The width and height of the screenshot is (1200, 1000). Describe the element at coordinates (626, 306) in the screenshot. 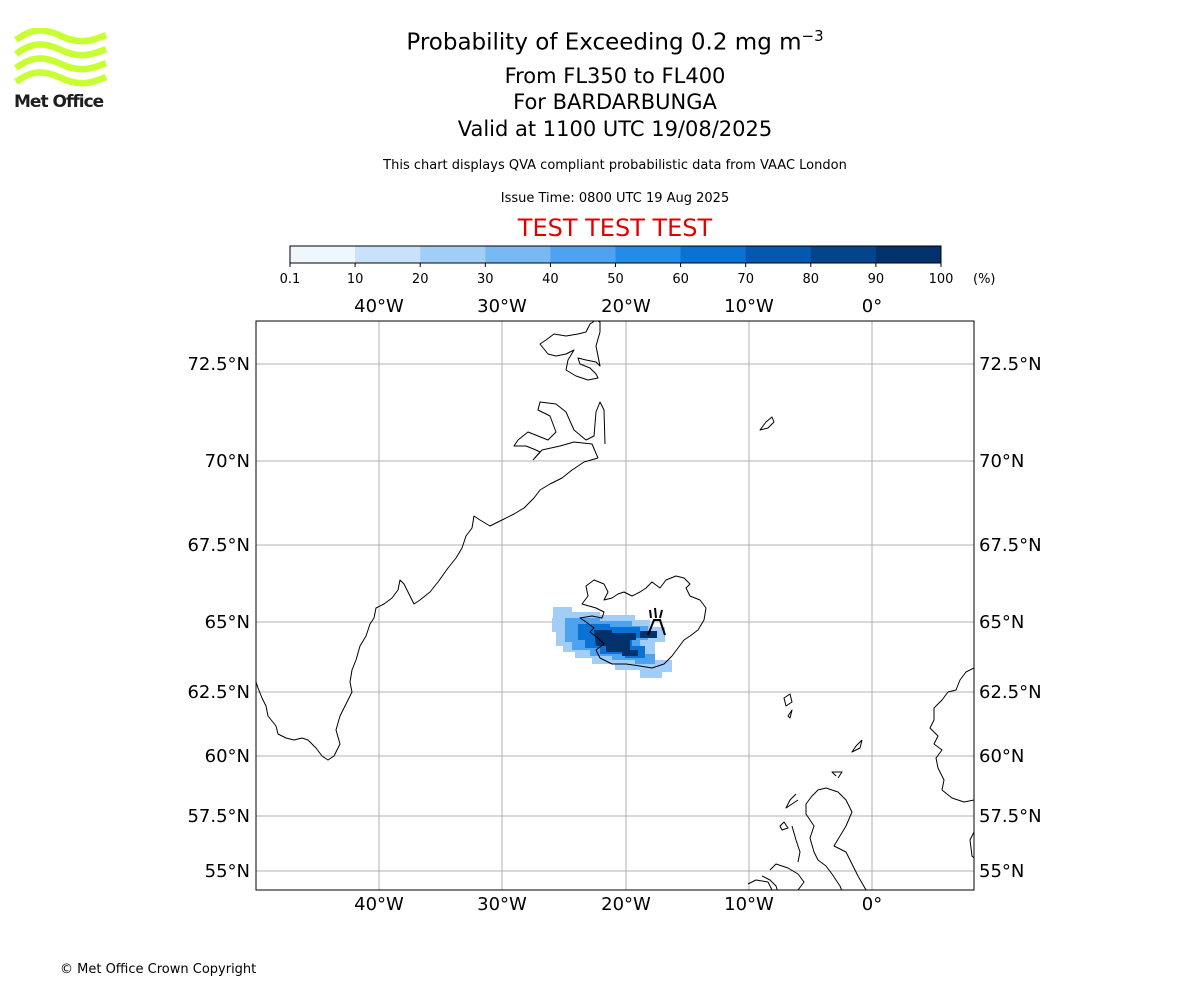

I see `lon-label-top: 20°W` at that location.